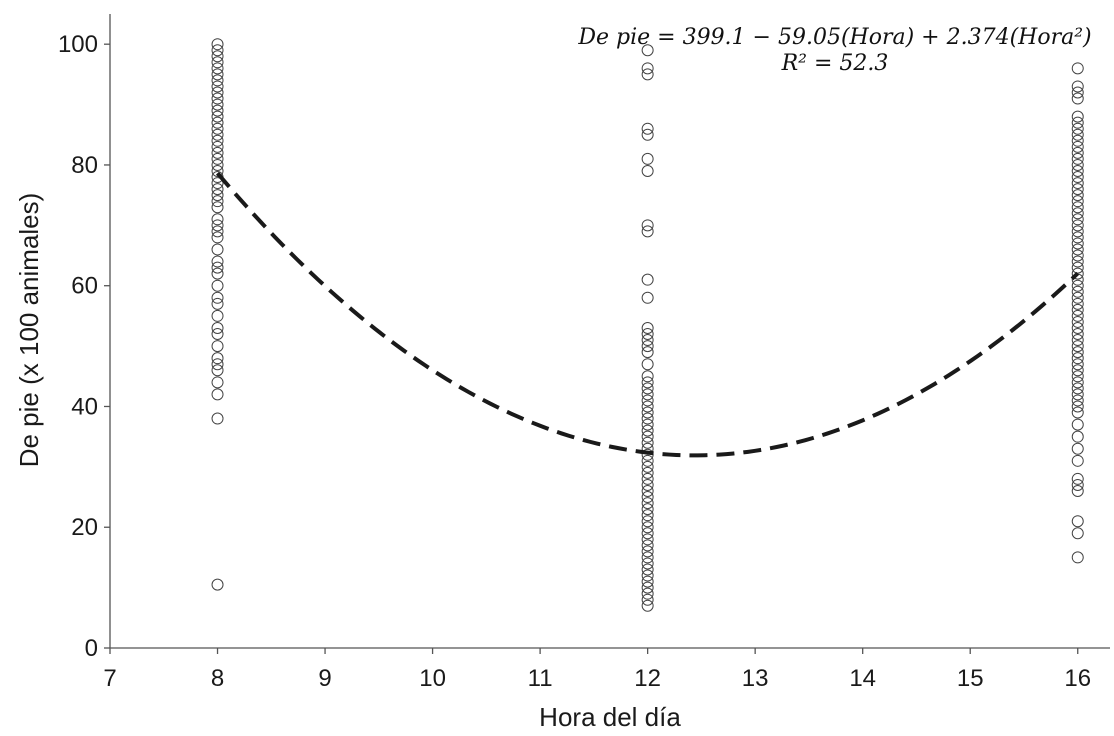 The image size is (1114, 736). Describe the element at coordinates (610, 717) in the screenshot. I see `x-axis-title: Hora del día` at that location.